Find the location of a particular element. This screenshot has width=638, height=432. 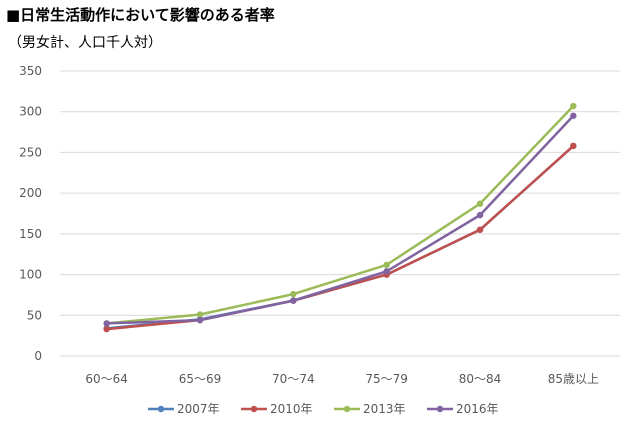

legend-label: 2013年 is located at coordinates (384, 409).